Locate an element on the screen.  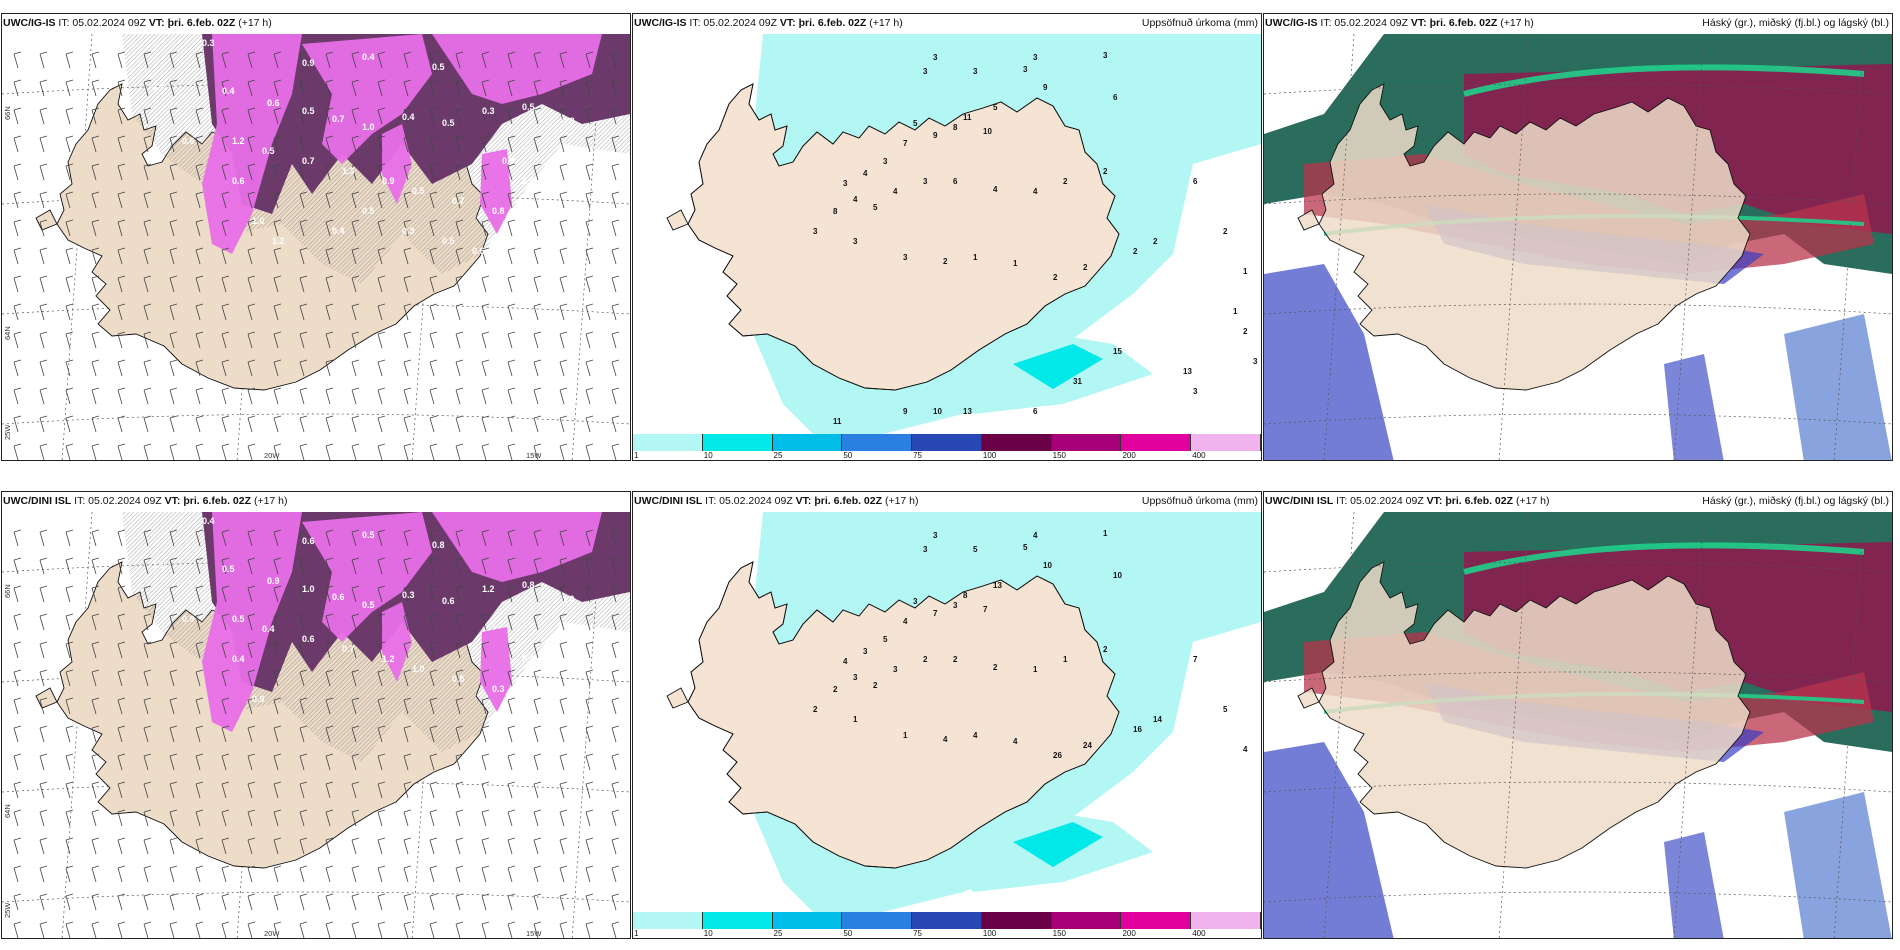
low-cloud-southeast is located at coordinates (1838, 387).